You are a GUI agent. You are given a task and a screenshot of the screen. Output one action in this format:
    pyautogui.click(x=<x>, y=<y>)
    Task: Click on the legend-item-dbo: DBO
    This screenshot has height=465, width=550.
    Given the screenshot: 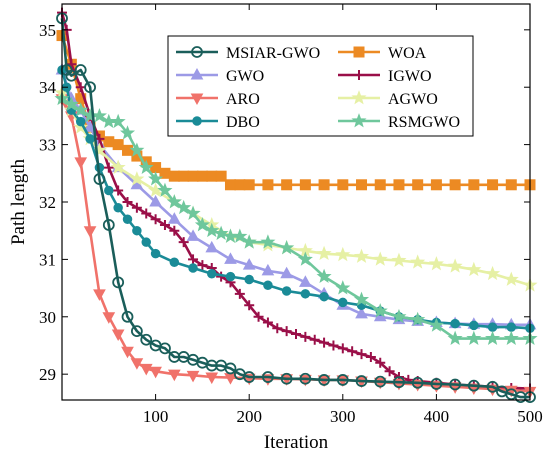 What is the action you would take?
    pyautogui.click(x=218, y=122)
    